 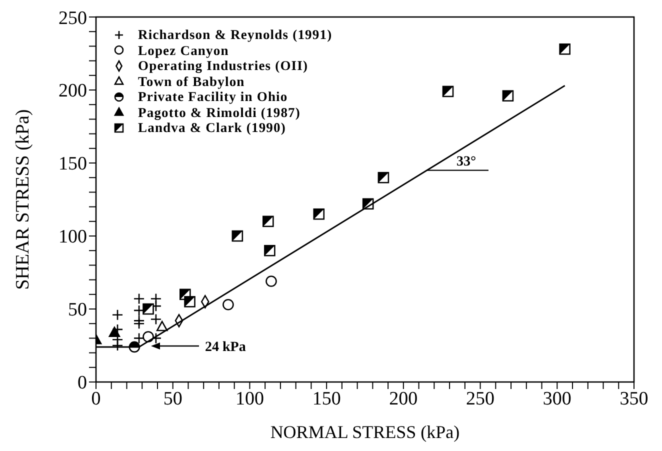 What do you see at coordinates (72, 164) in the screenshot?
I see `y-tick-label: 150` at bounding box center [72, 164].